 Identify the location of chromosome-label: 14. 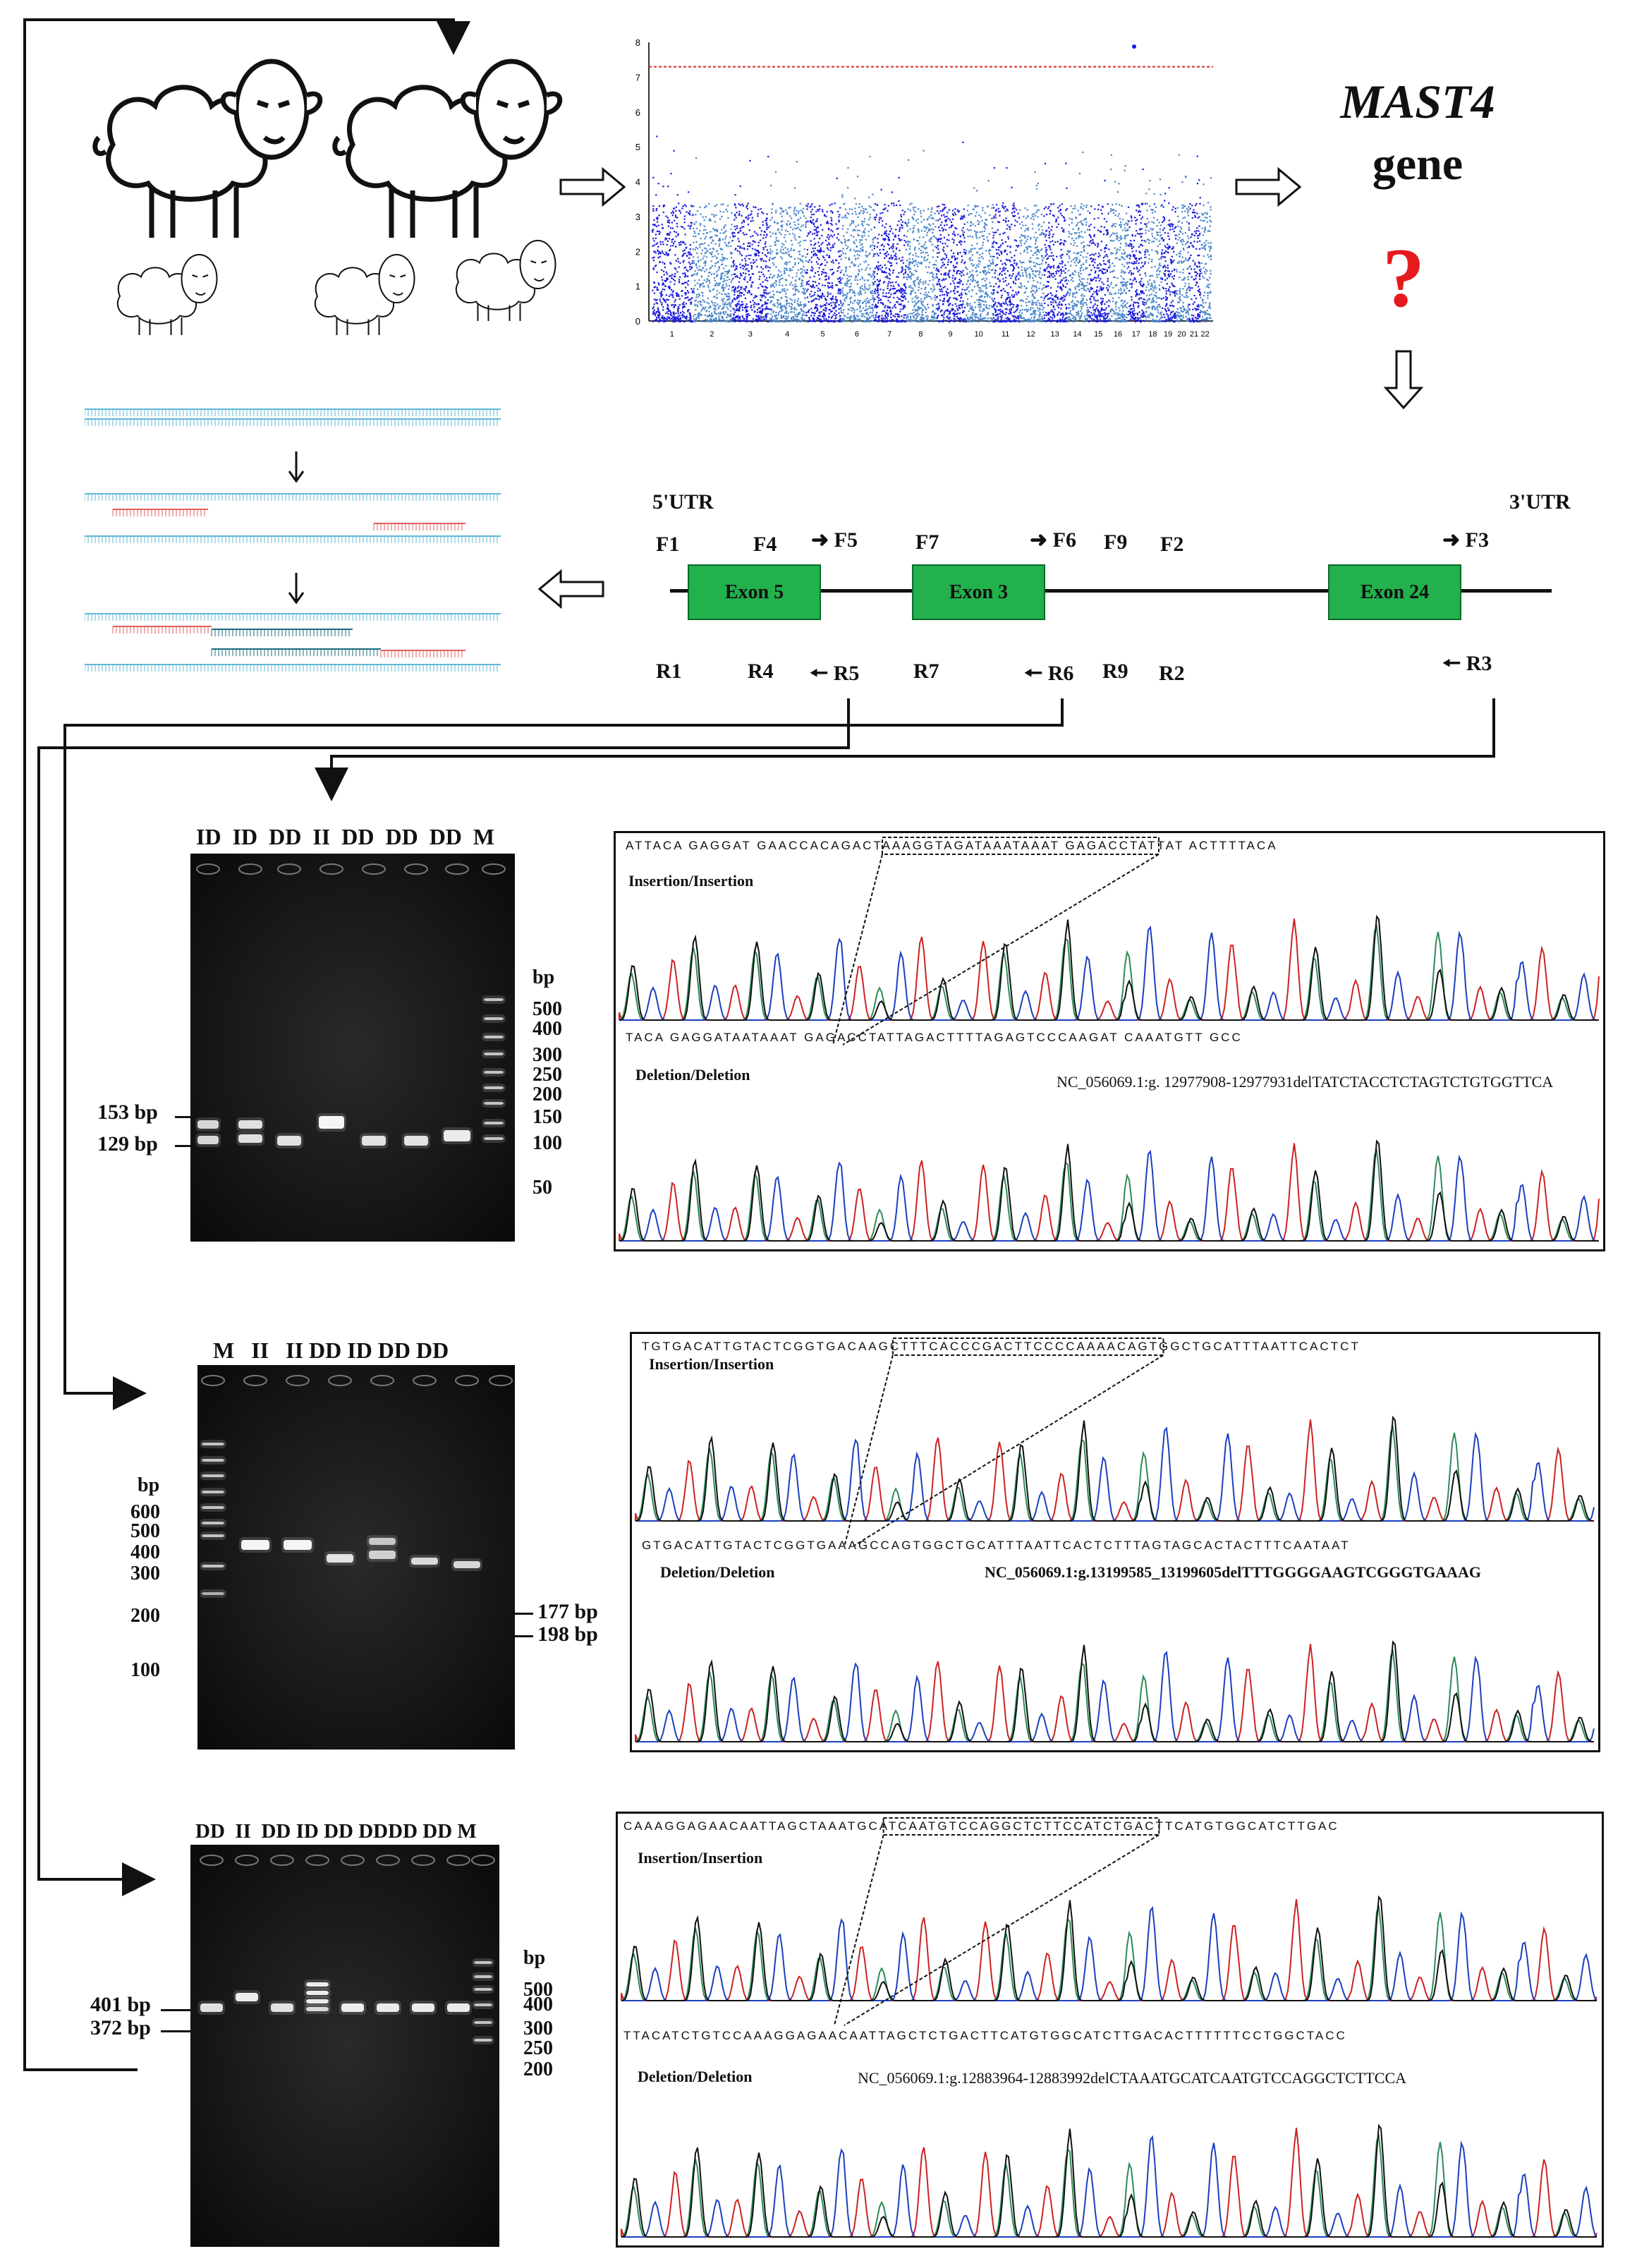
(1077, 334).